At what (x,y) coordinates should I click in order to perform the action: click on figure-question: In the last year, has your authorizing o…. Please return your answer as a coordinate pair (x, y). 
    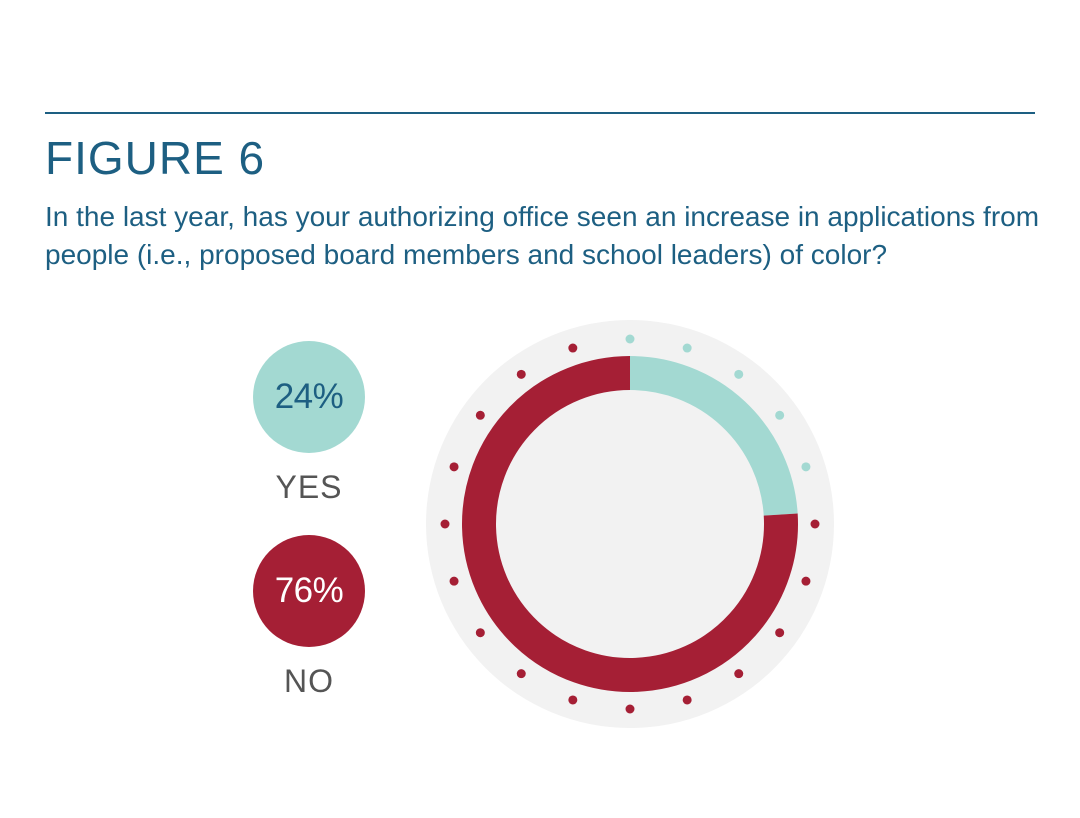
    Looking at the image, I should click on (542, 235).